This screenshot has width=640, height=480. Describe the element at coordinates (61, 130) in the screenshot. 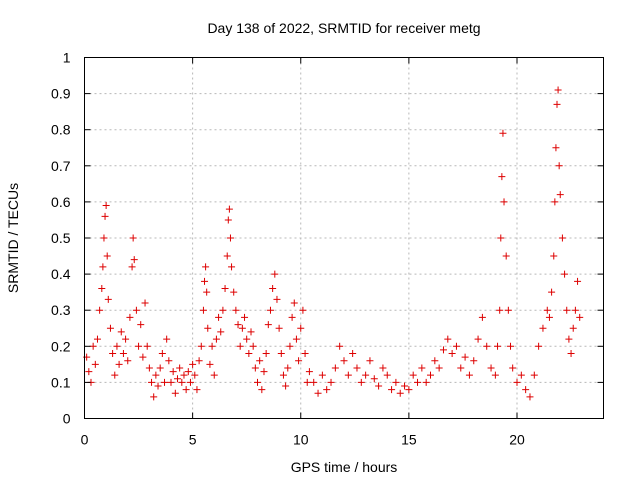

I see `y-tick-label: 0.8` at that location.